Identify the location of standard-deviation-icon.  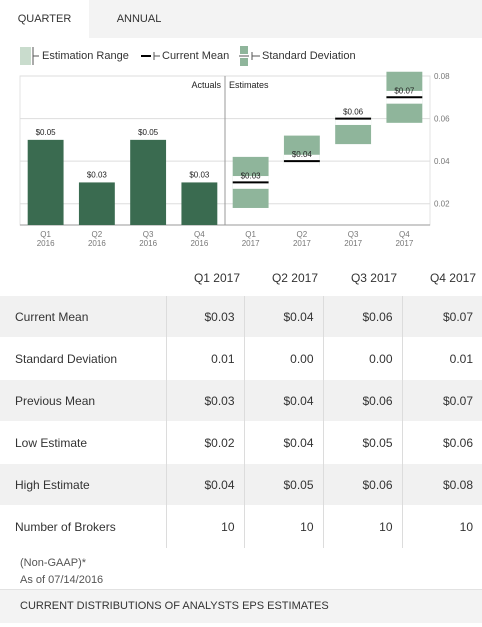
(249, 56).